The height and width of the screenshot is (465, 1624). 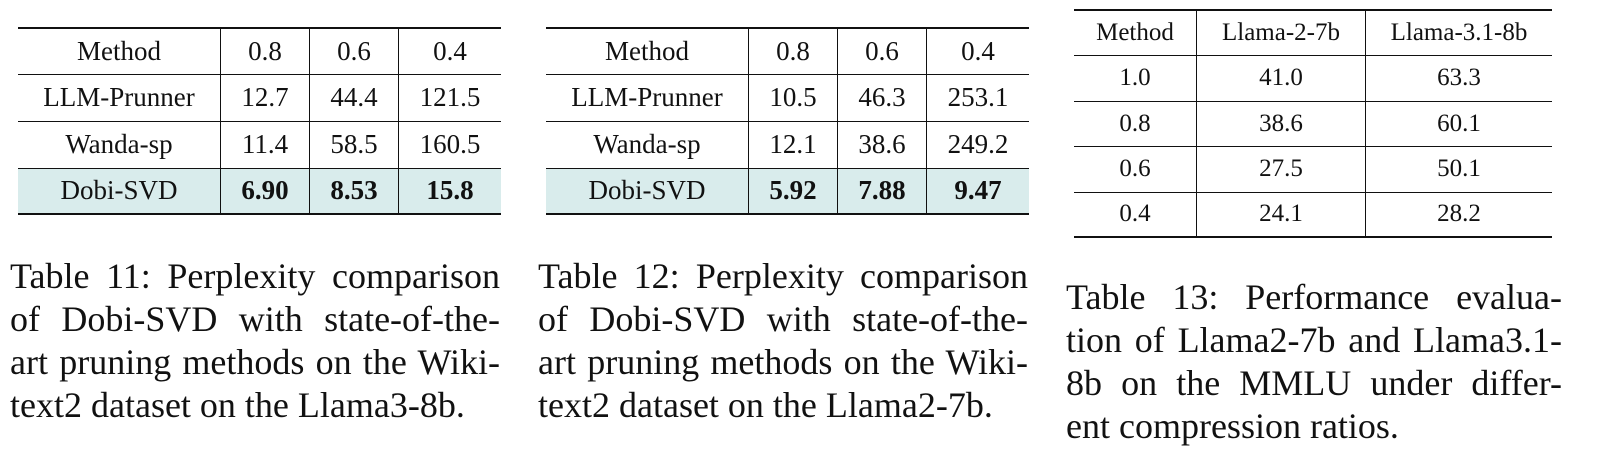 I want to click on table-12-header-row: Method 0.8 0.6 0.4, so click(x=787, y=51).